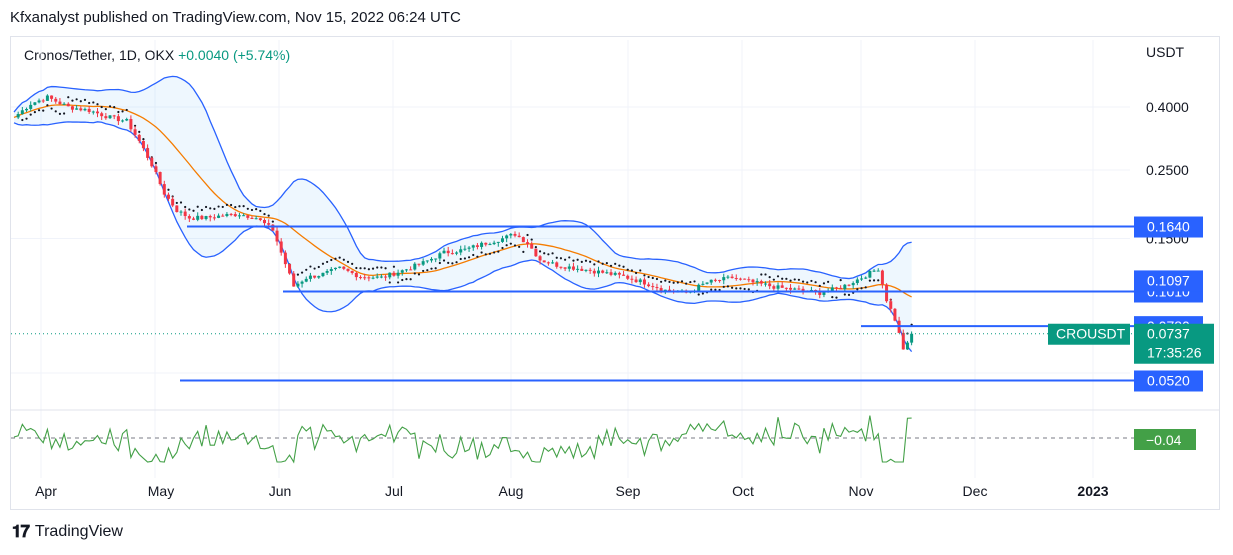  Describe the element at coordinates (161, 491) in the screenshot. I see `time-tick-label: May` at that location.